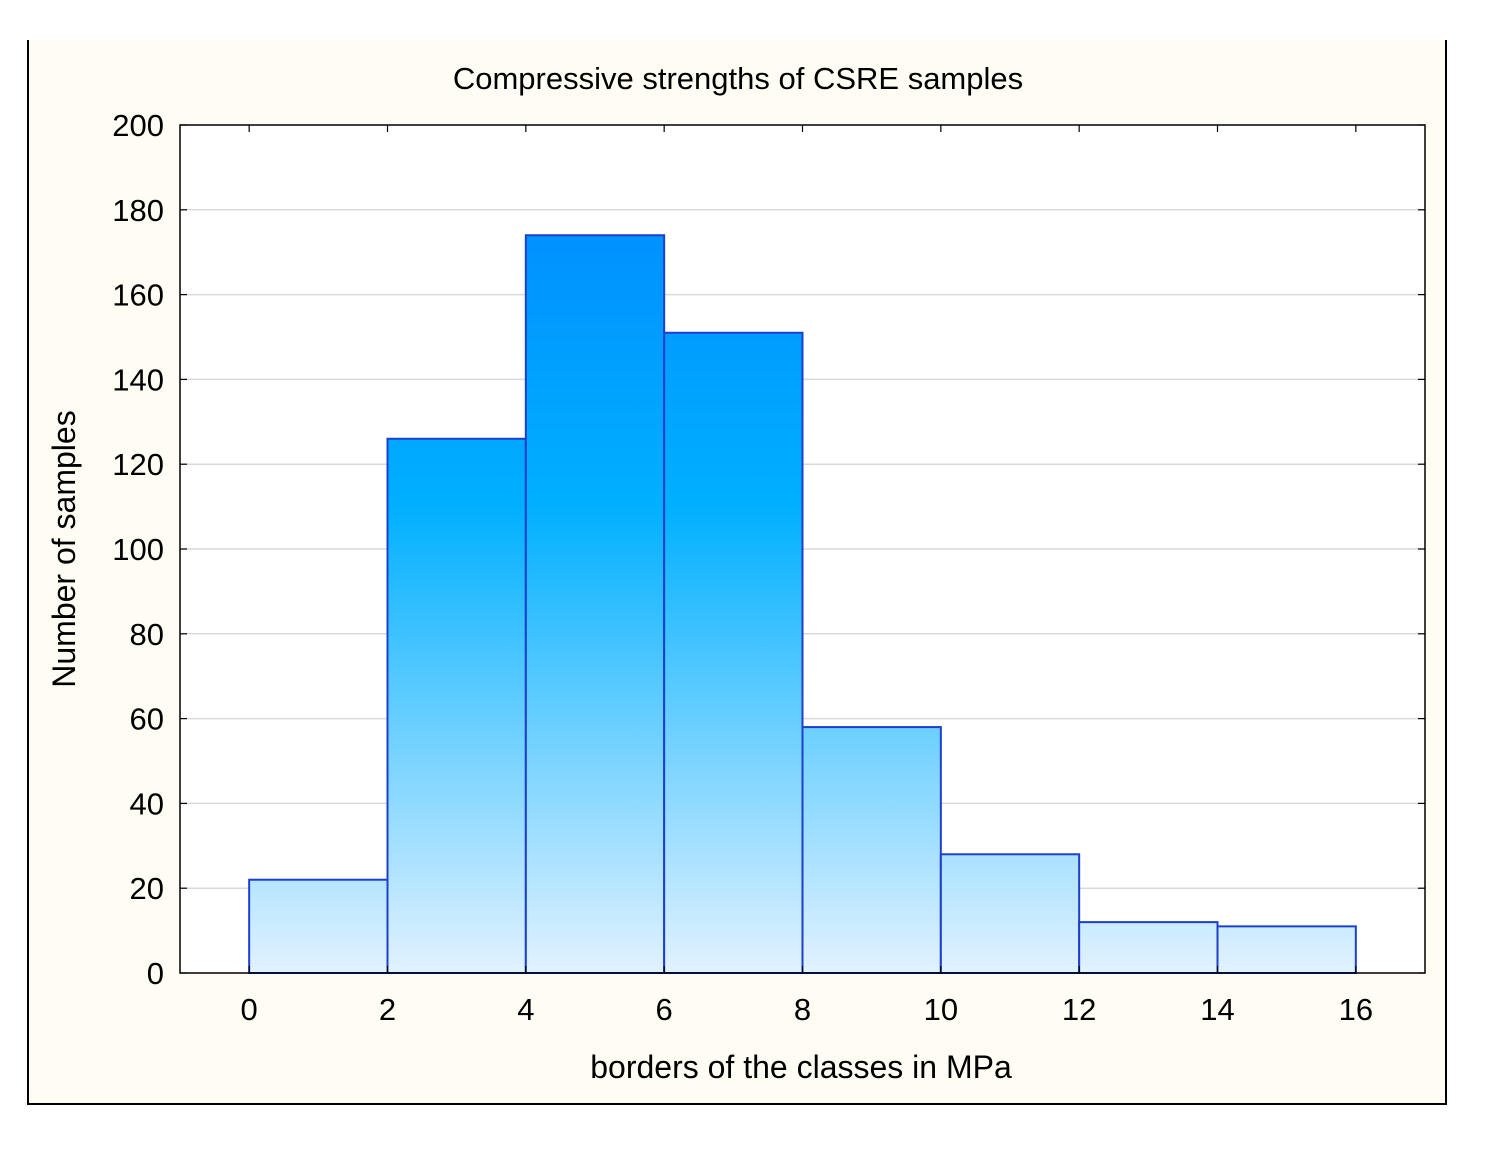 This screenshot has width=1497, height=1150. I want to click on x-tick-label: 0, so click(249, 1009).